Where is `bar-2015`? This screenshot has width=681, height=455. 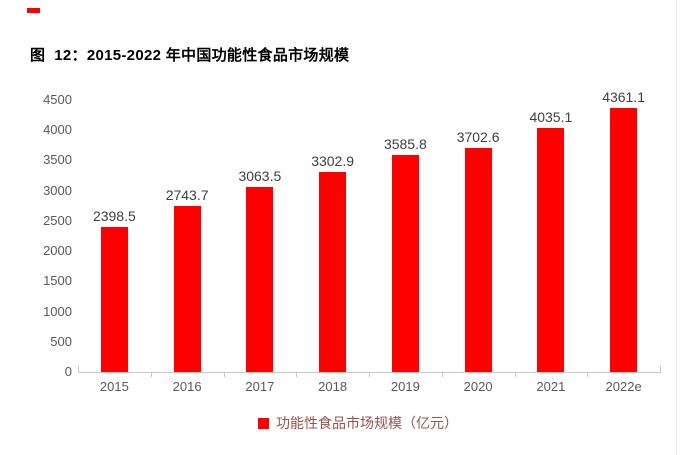
bar-2015 is located at coordinates (114, 299).